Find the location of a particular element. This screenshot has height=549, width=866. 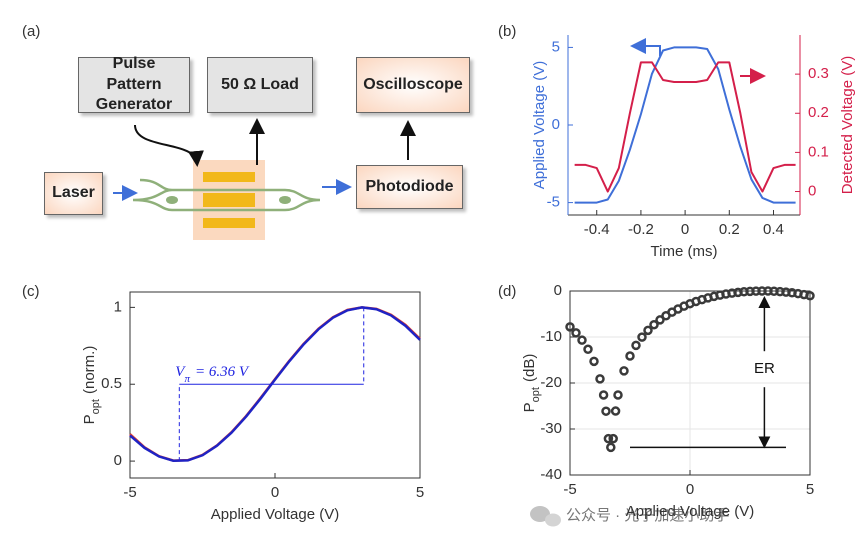

x-tick-label: -0.2 is located at coordinates (641, 229).